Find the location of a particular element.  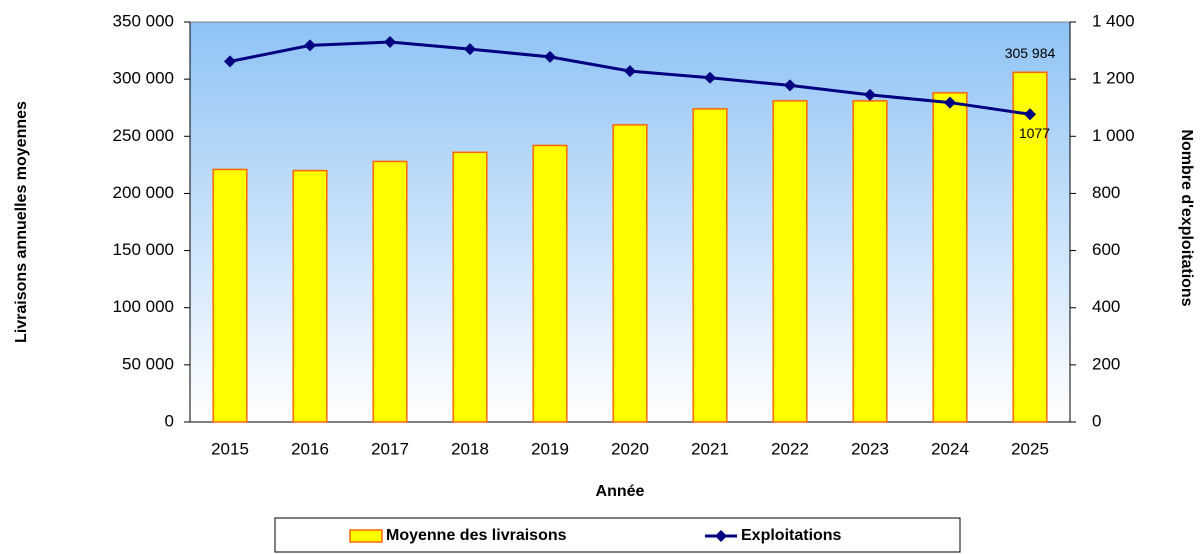

y2-tick-label: 1 200 is located at coordinates (1113, 78).